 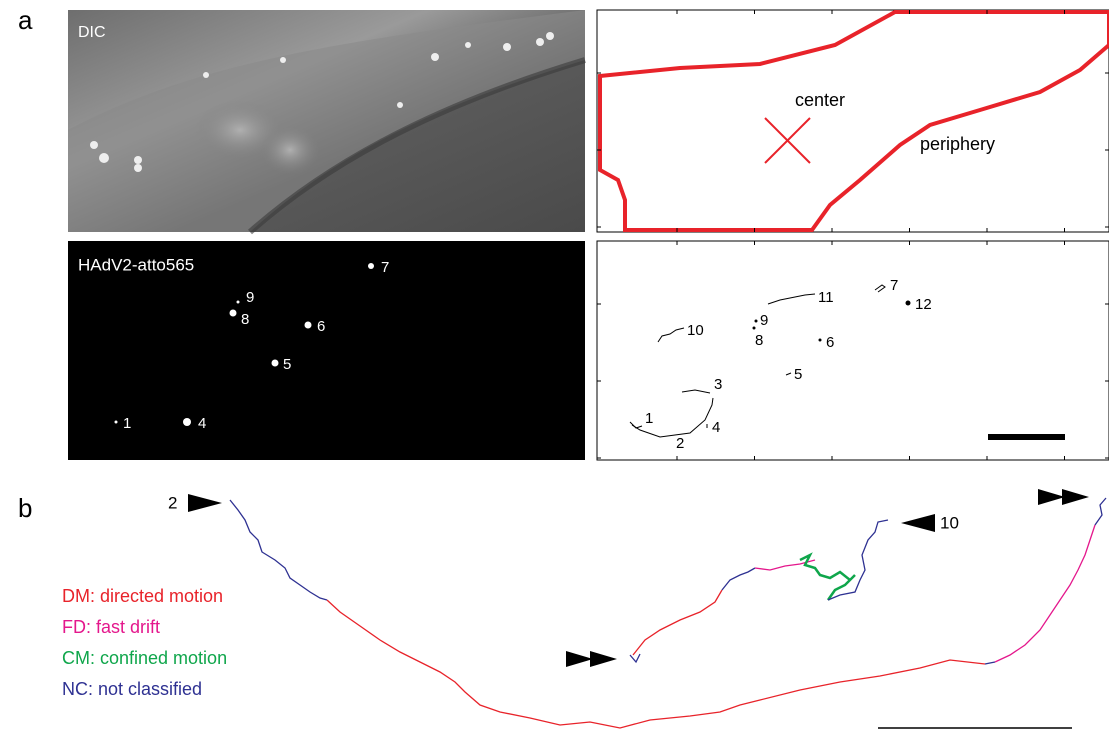 I want to click on spot-label: 8, so click(x=245, y=319).